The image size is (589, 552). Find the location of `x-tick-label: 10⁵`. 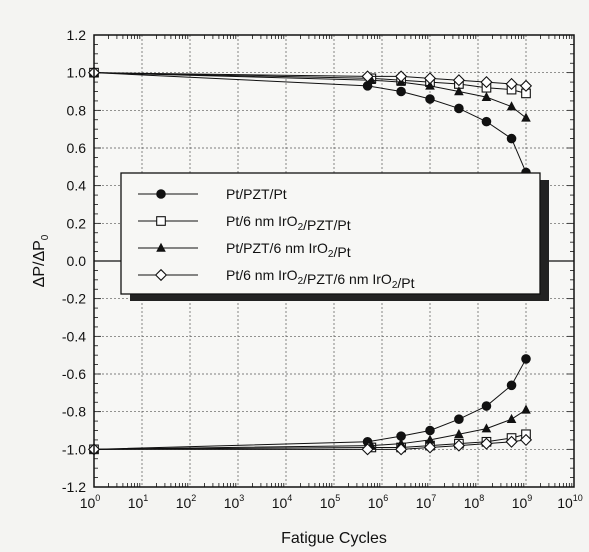

x-tick-label: 10⁵ is located at coordinates (330, 502).